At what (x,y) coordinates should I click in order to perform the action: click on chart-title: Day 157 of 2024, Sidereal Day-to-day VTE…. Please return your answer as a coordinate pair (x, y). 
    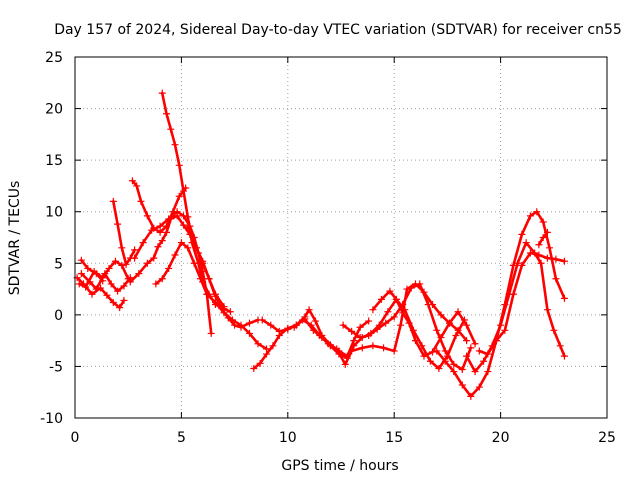
    Looking at the image, I should click on (338, 30).